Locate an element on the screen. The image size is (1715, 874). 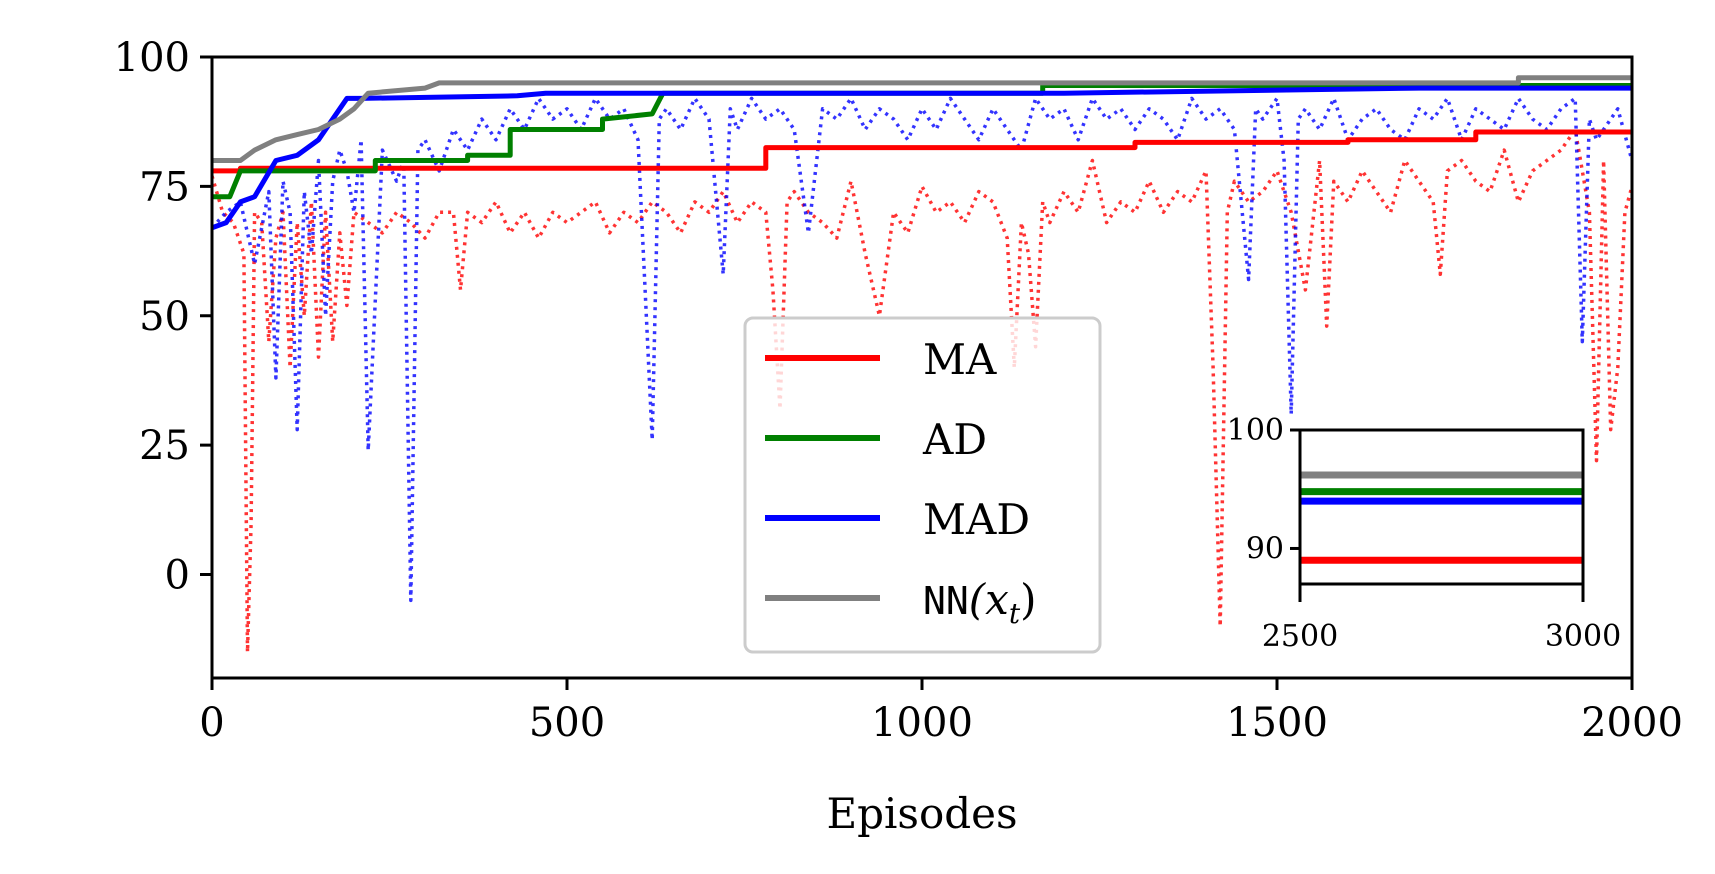
legend-label-mad: MAD is located at coordinates (976, 519).